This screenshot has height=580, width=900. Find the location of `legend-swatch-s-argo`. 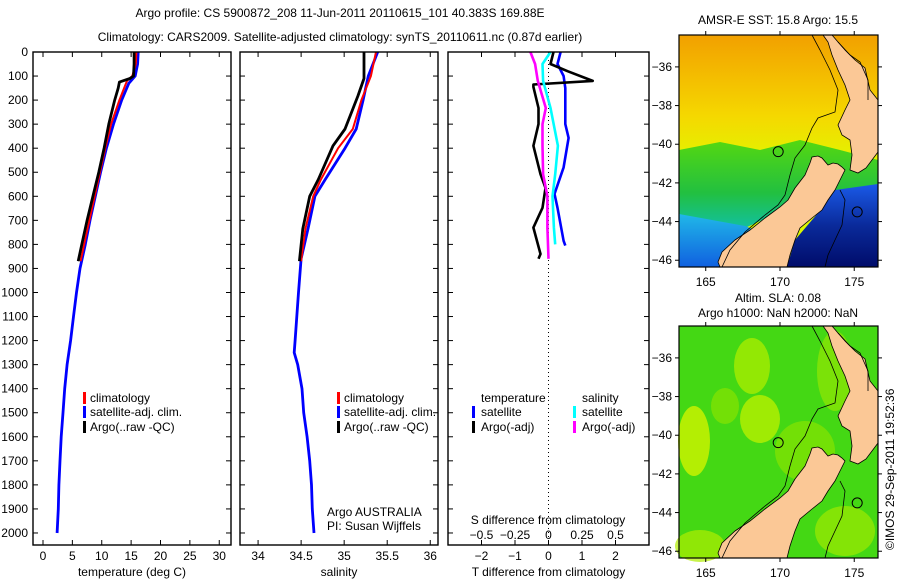

legend-swatch-s-argo is located at coordinates (574, 427).